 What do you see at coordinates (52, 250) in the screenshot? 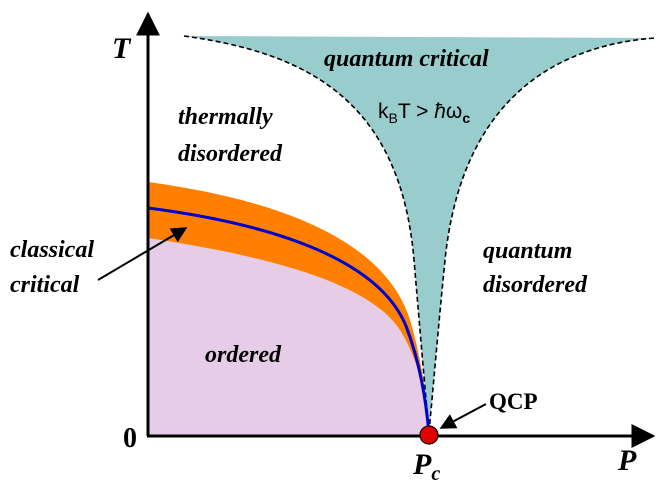
I see `classical-critical-label-line1: classical` at bounding box center [52, 250].